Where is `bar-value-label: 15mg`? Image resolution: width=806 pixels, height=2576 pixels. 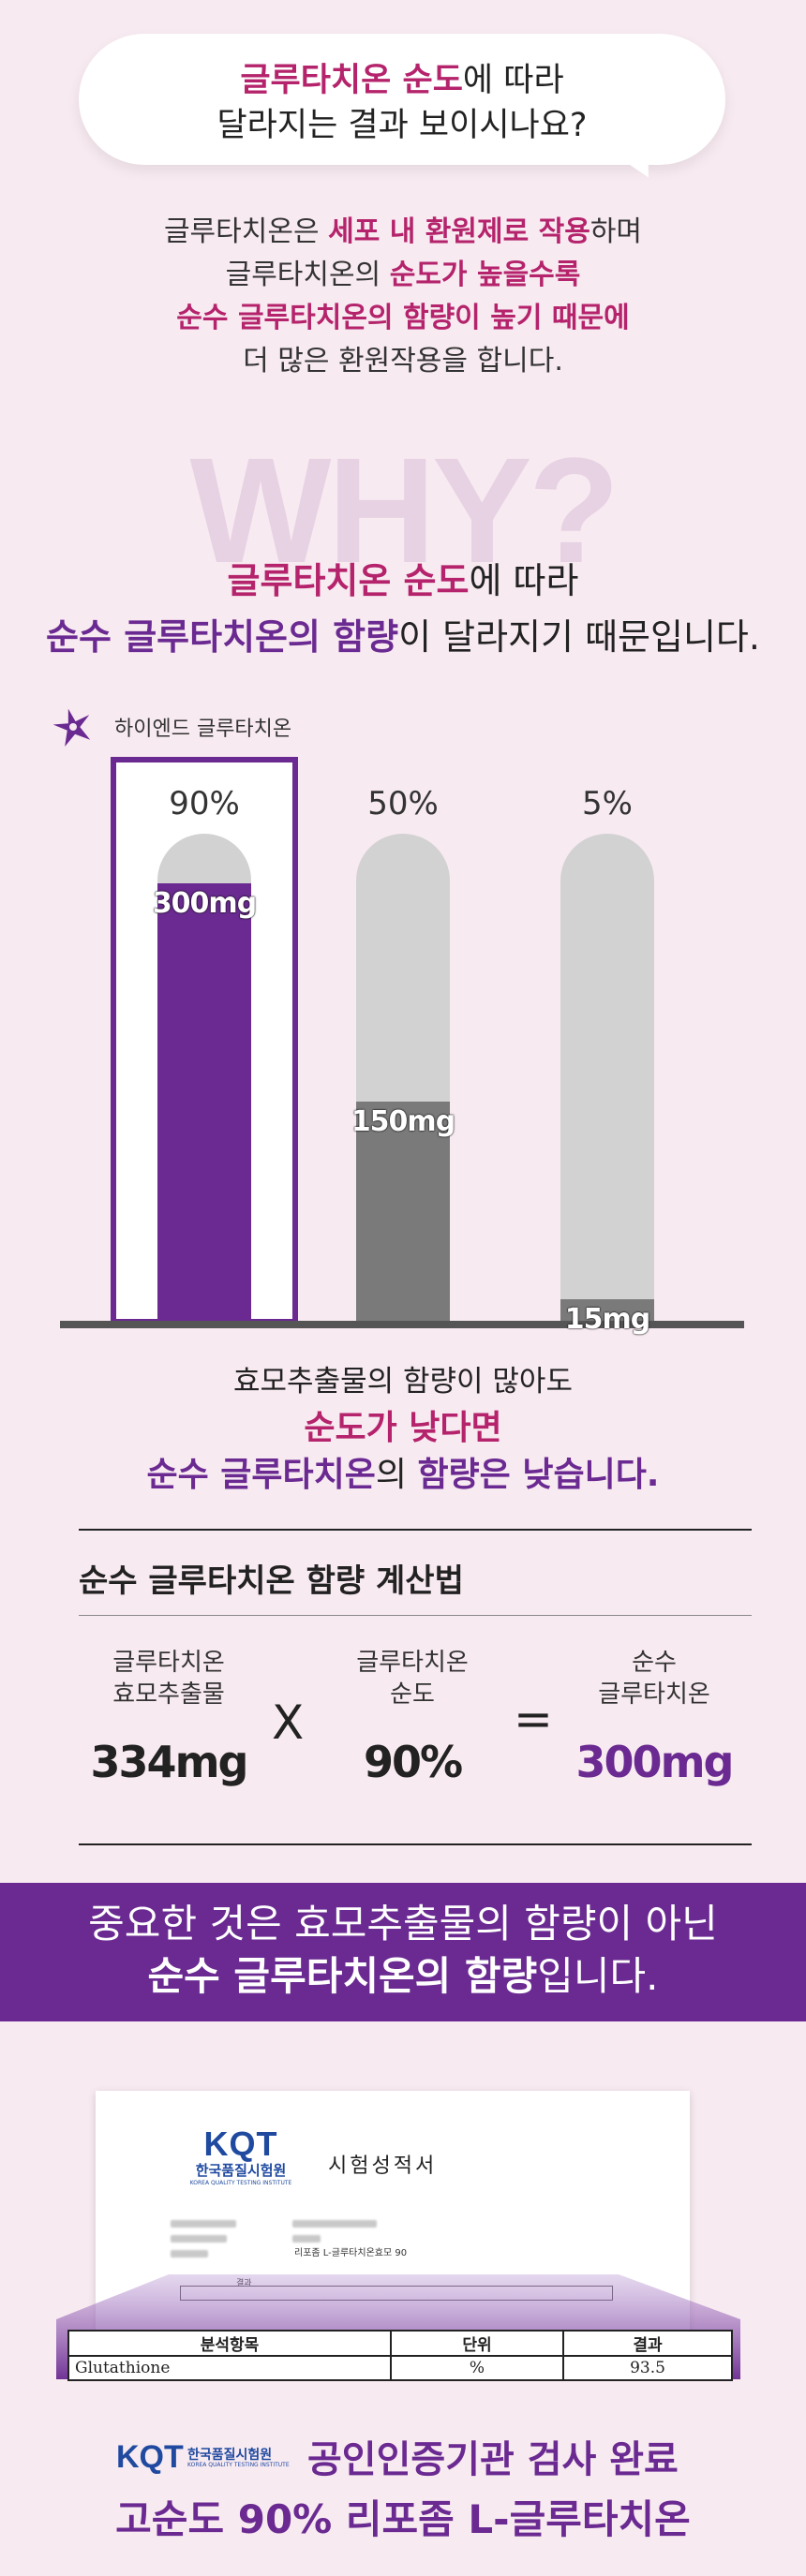
bar-value-label: 15mg is located at coordinates (607, 1320).